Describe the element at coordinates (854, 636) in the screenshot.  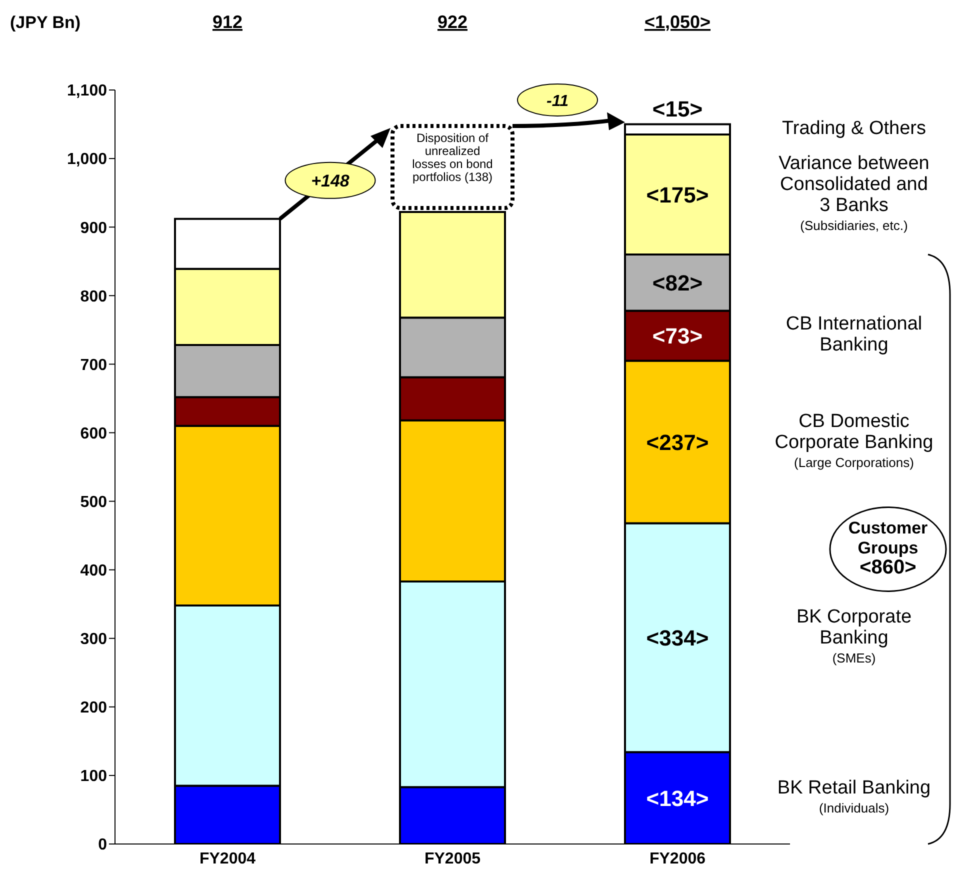
I see `text: BK Corporate Banking (SMEs)` at that location.